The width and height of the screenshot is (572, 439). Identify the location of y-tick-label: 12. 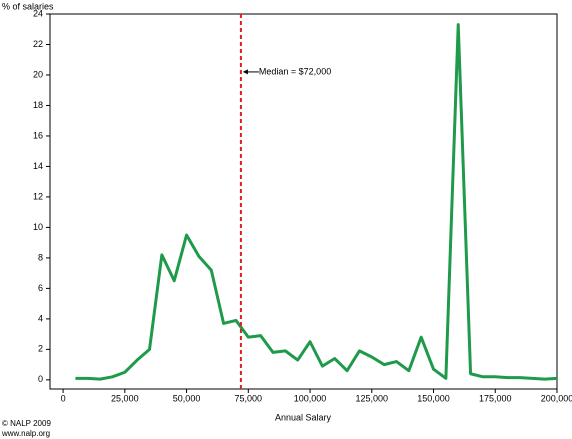
(38, 196).